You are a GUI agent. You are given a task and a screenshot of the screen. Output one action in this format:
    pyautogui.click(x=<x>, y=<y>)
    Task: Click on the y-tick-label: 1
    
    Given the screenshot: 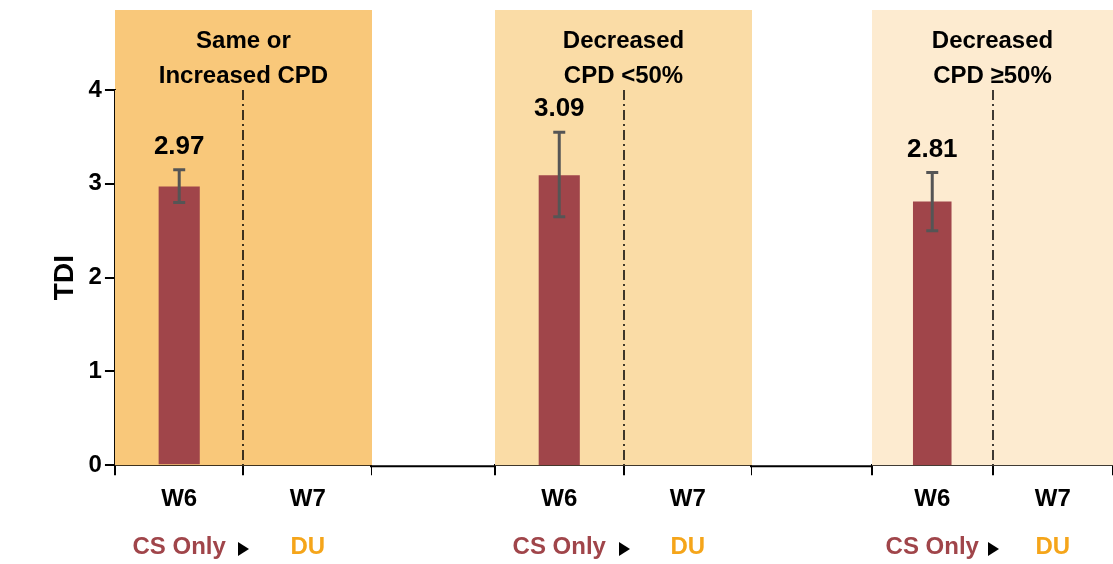 What is the action you would take?
    pyautogui.click(x=95, y=370)
    